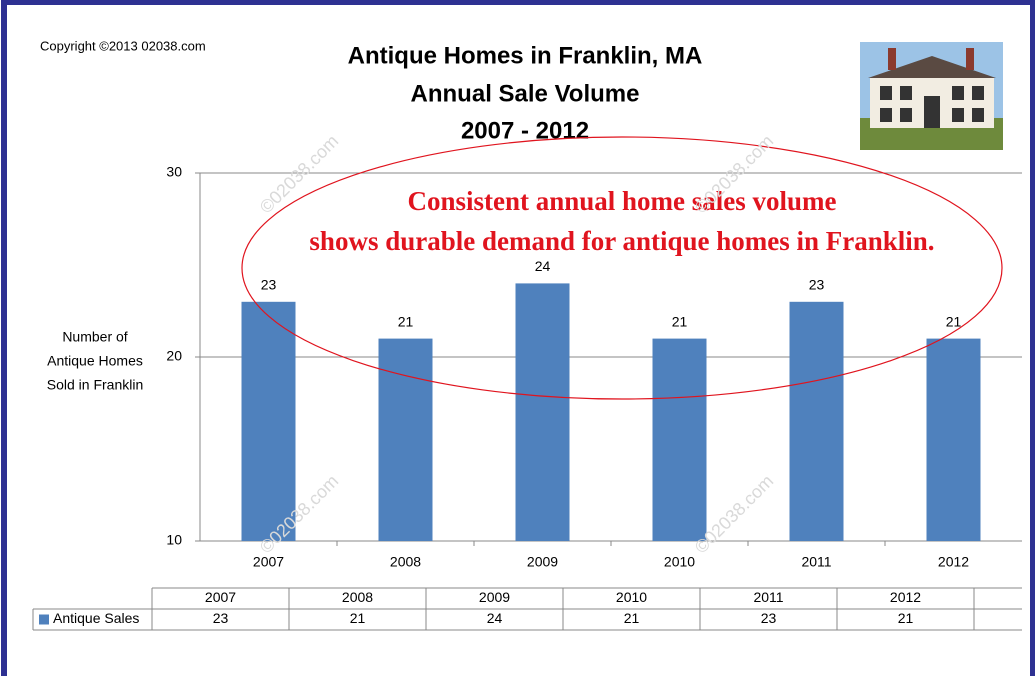 The image size is (1035, 676). Describe the element at coordinates (525, 55) in the screenshot. I see `chart-title: Antique Homes in Franklin, MA` at that location.